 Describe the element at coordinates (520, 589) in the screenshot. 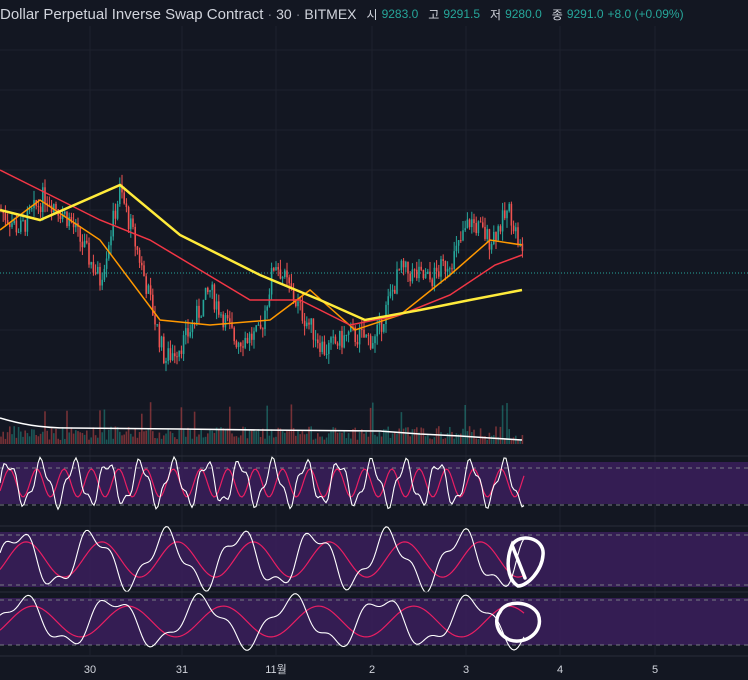

I see `hand-drawn-marks` at that location.